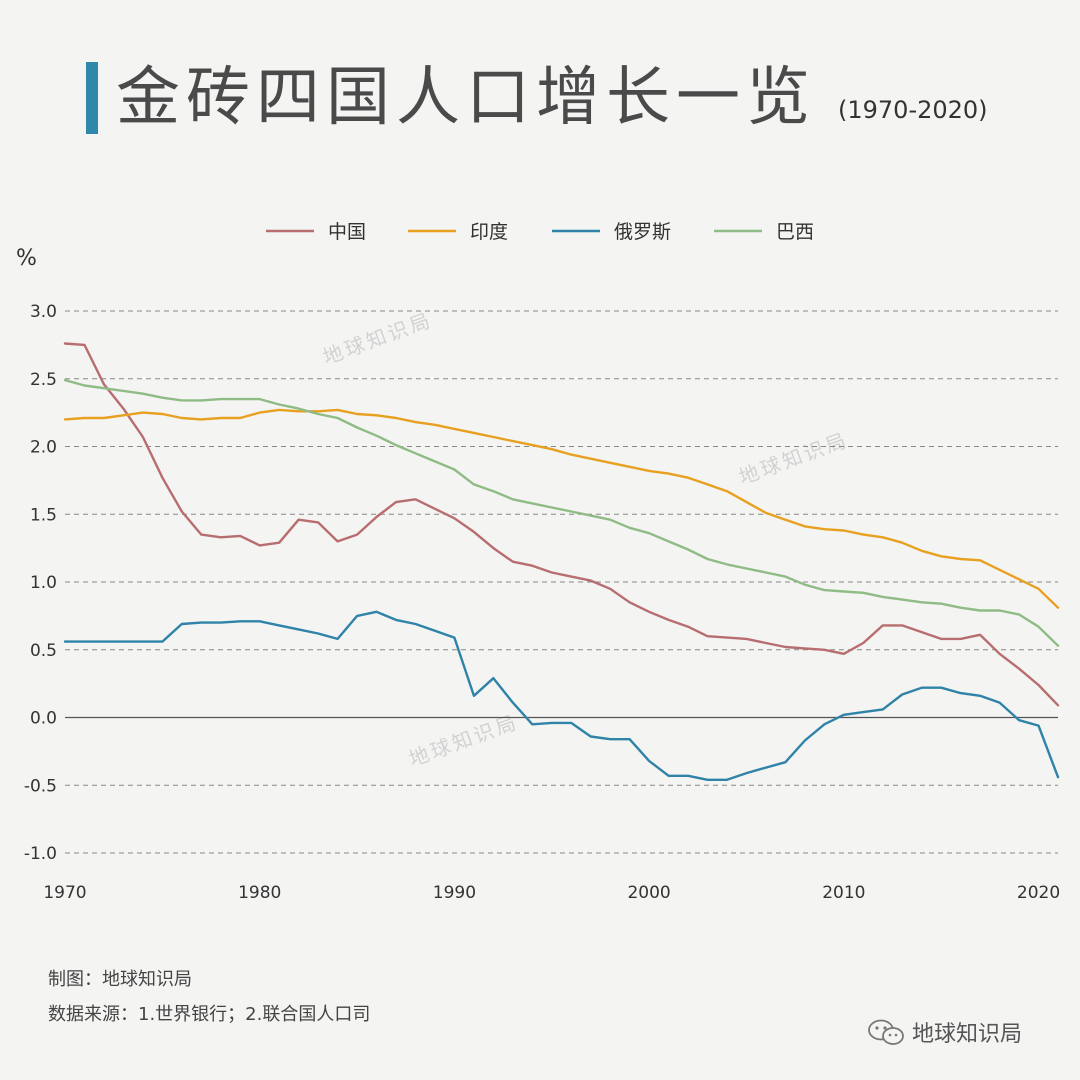 The image size is (1080, 1080). What do you see at coordinates (40, 786) in the screenshot?
I see `y-tick-label: -0.5` at bounding box center [40, 786].